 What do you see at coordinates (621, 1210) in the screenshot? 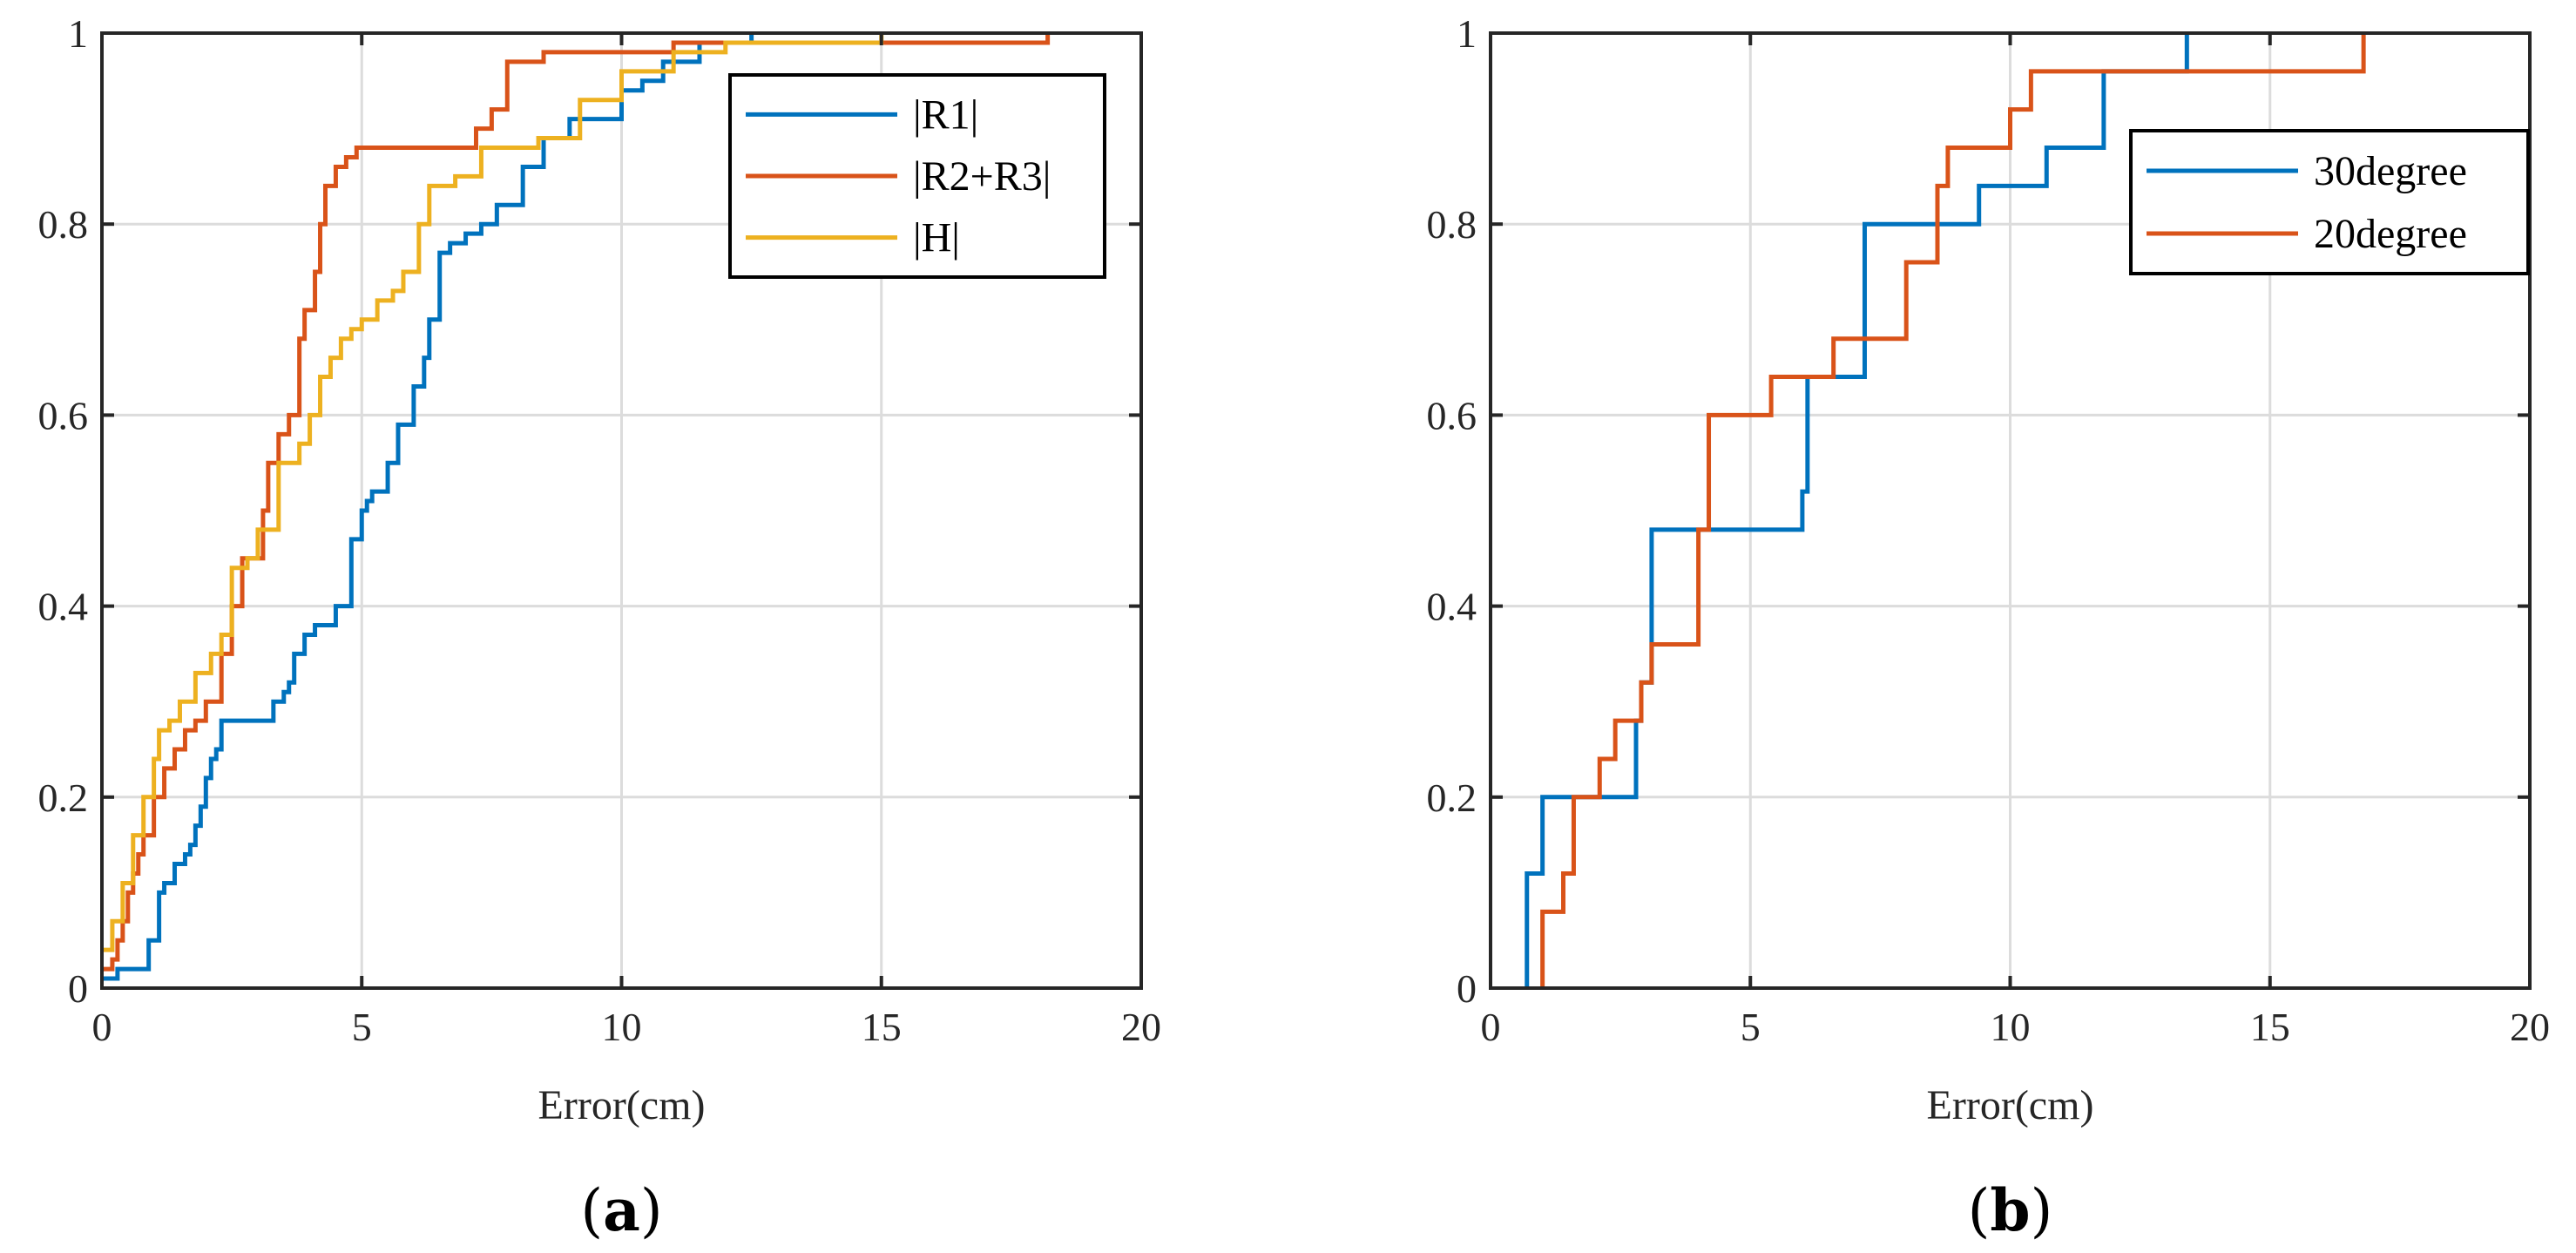
I see `panel-label: (a)` at bounding box center [621, 1210].